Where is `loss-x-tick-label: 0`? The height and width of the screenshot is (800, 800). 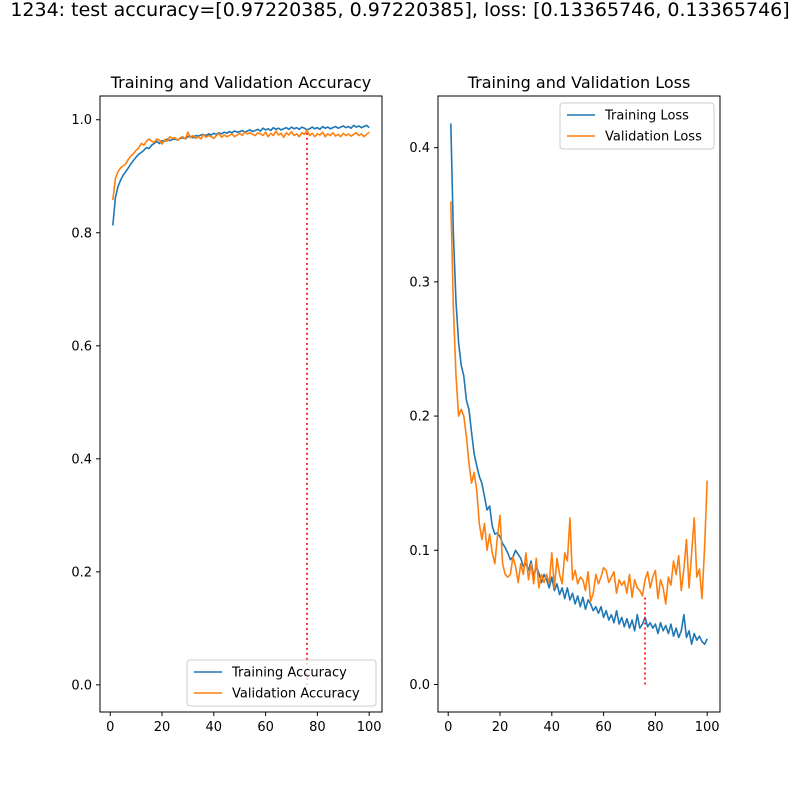
loss-x-tick-label: 0 is located at coordinates (448, 727).